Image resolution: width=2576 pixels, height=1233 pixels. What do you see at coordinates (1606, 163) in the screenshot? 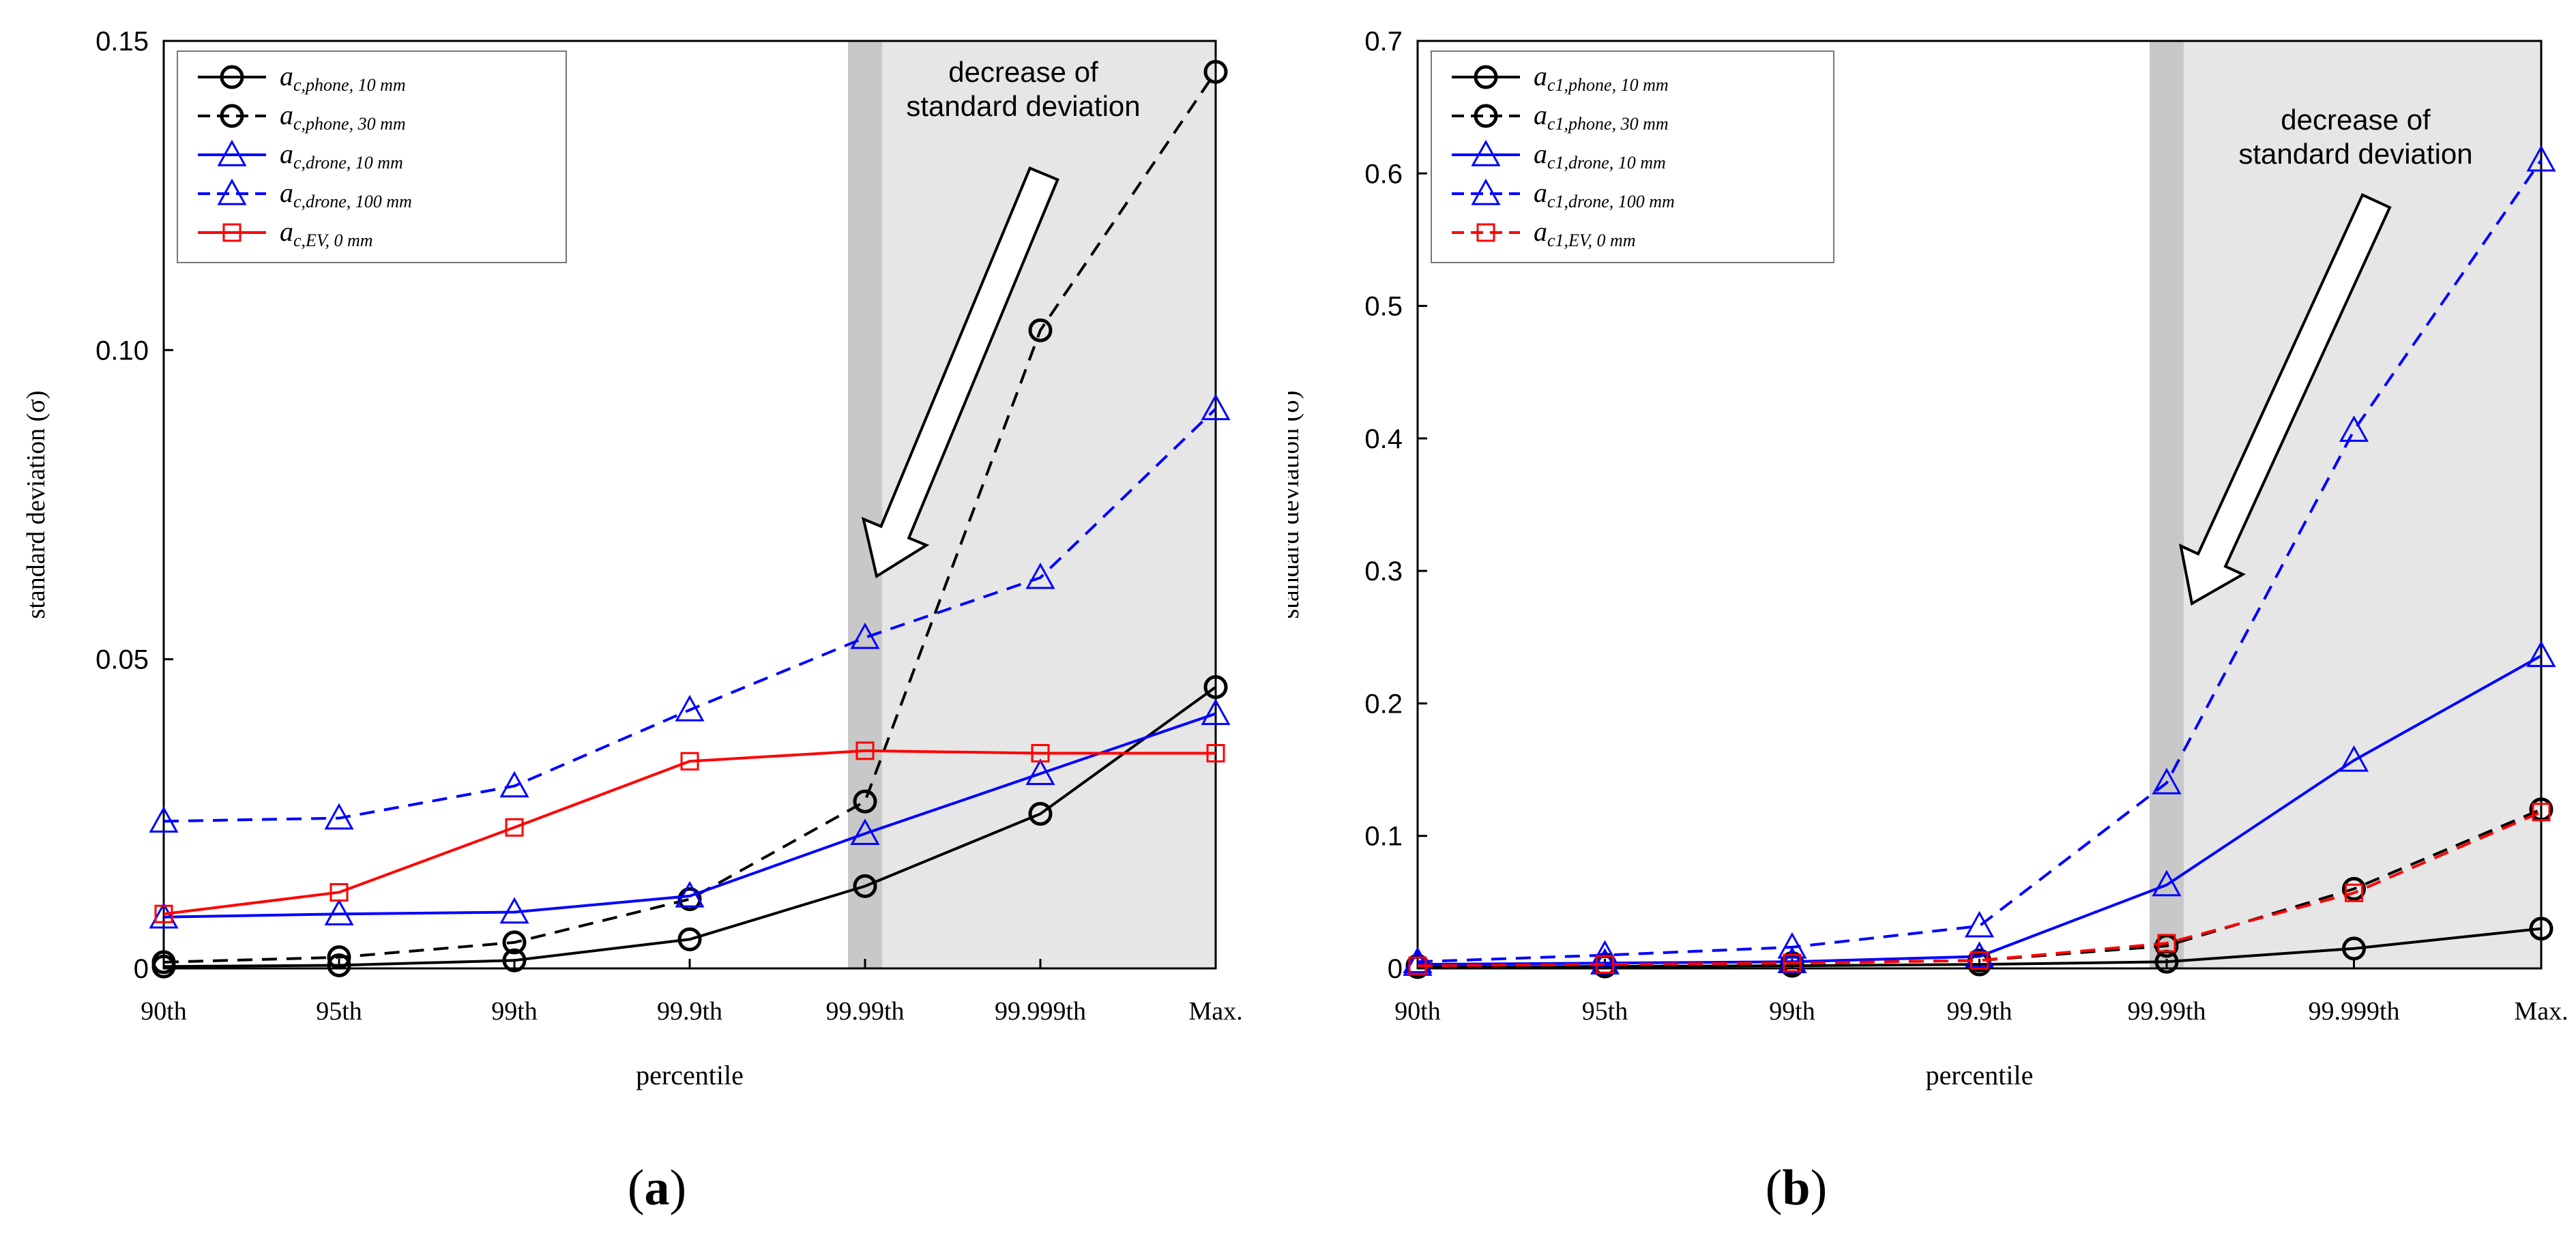
I see `chart-b-legend-label-sub: c1,drone, 10 mm` at bounding box center [1606, 163].